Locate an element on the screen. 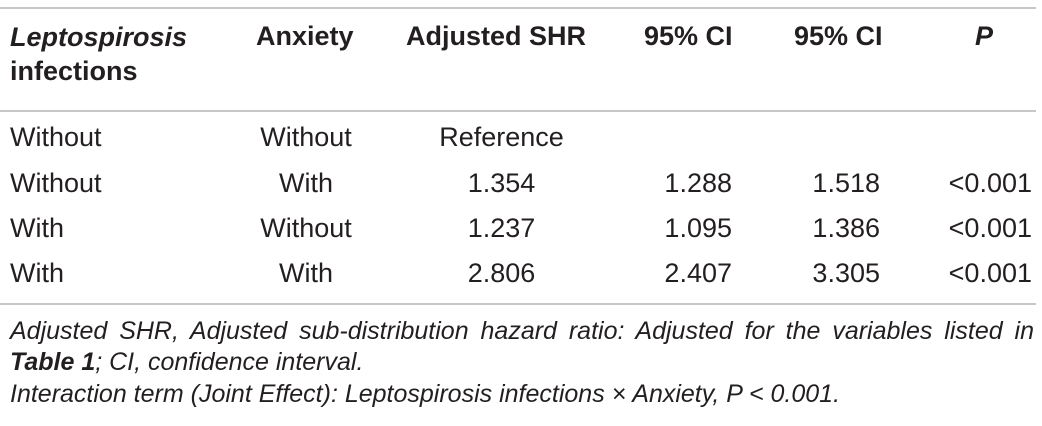 This screenshot has height=426, width=1042. row1-anxiety: Without is located at coordinates (306, 137).